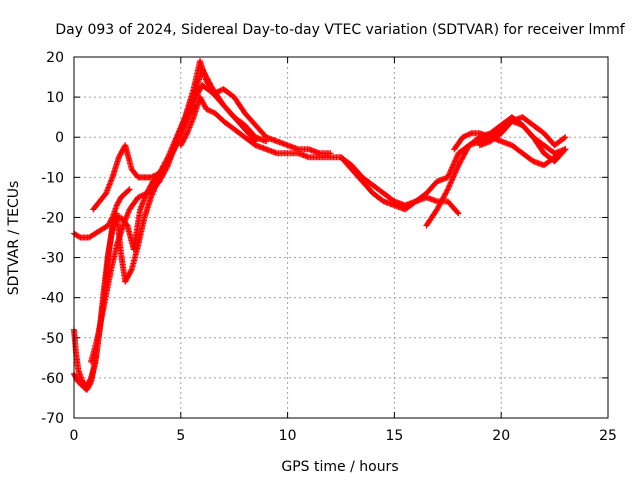  What do you see at coordinates (55, 58) in the screenshot?
I see `y-tick-label: 20` at bounding box center [55, 58].